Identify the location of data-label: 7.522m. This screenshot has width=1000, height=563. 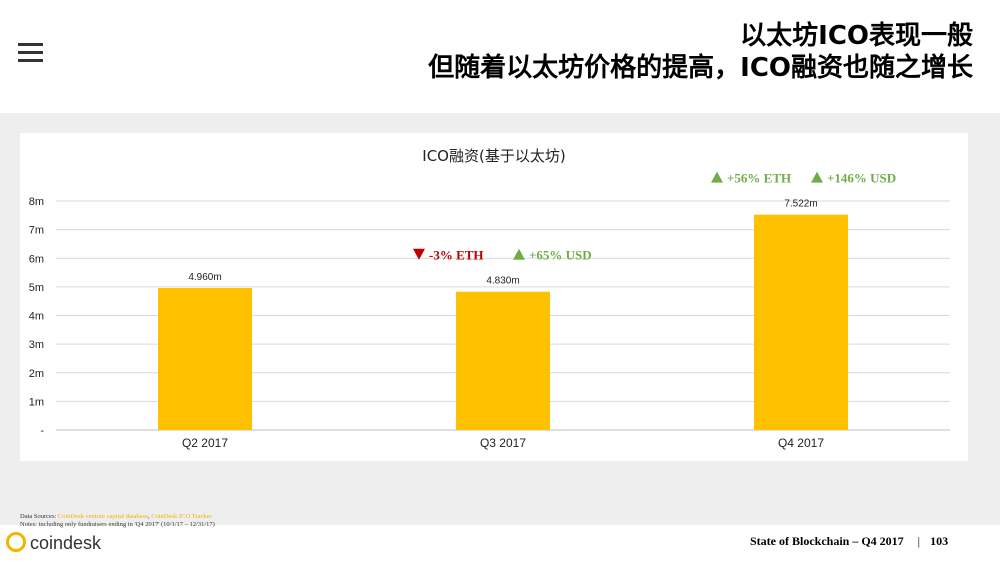
(800, 204).